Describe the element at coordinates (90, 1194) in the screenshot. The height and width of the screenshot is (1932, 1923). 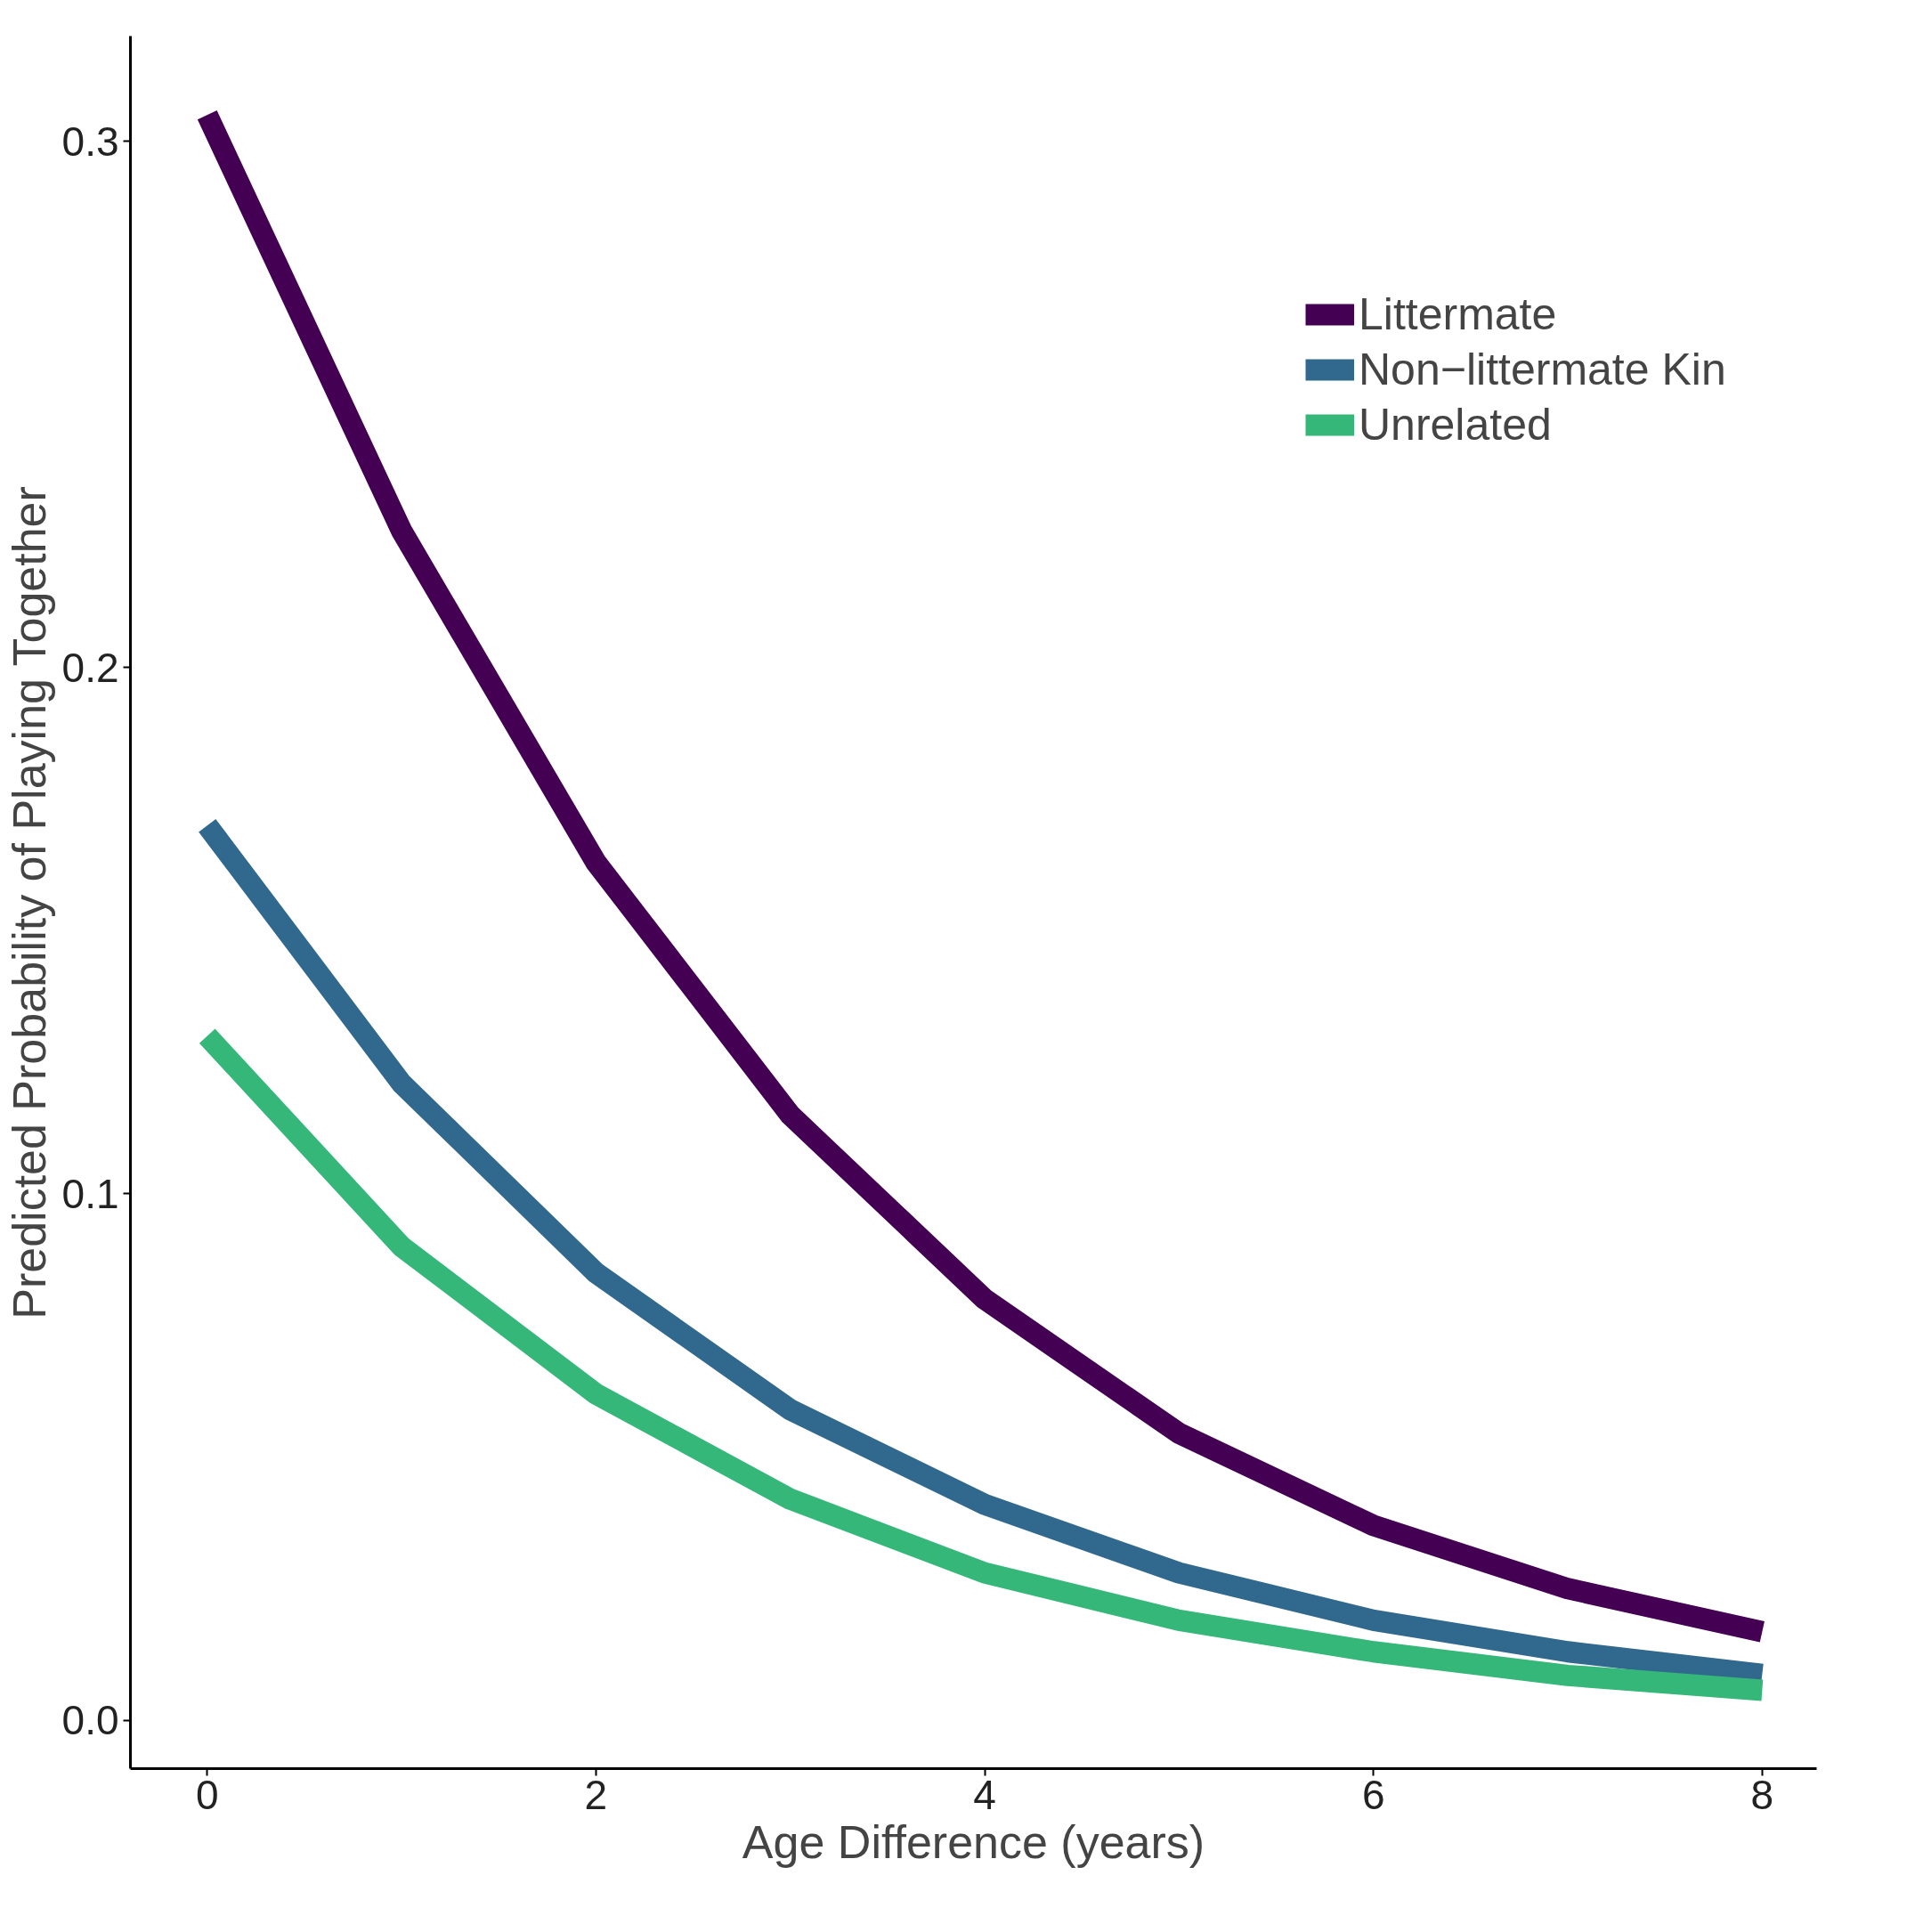
I see `y-tick-label: 0.1` at that location.